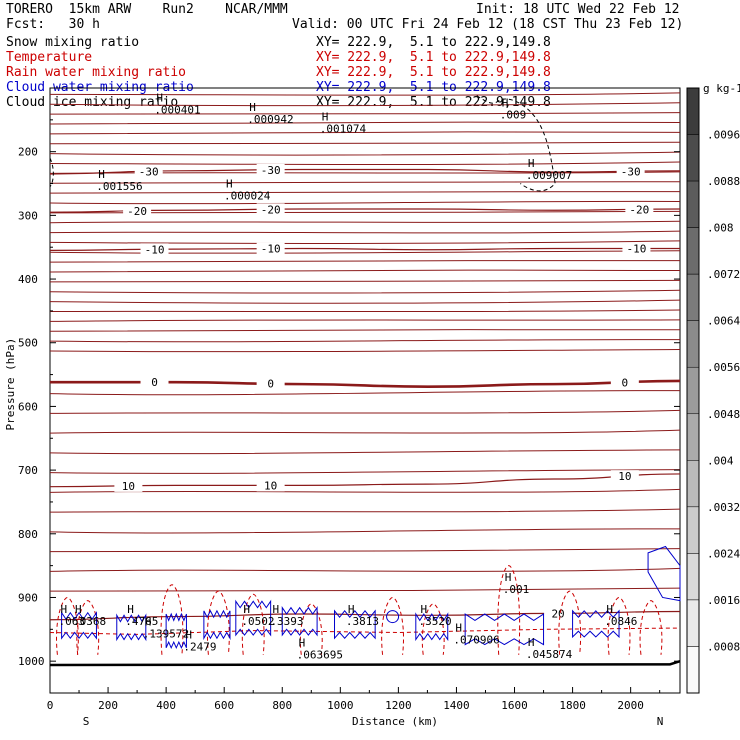  What do you see at coordinates (476, 639) in the screenshot?
I see `rain-maximum-label: .070906` at bounding box center [476, 639].